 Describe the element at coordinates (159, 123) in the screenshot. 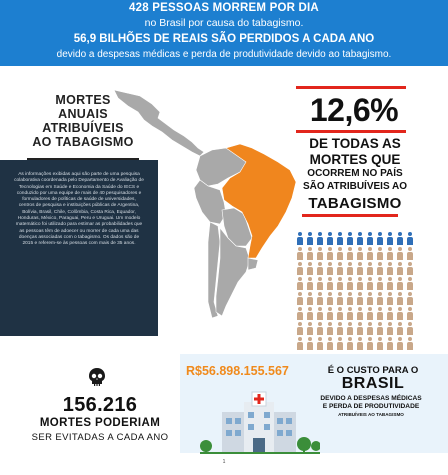

I see `map-mexico-central-america` at that location.